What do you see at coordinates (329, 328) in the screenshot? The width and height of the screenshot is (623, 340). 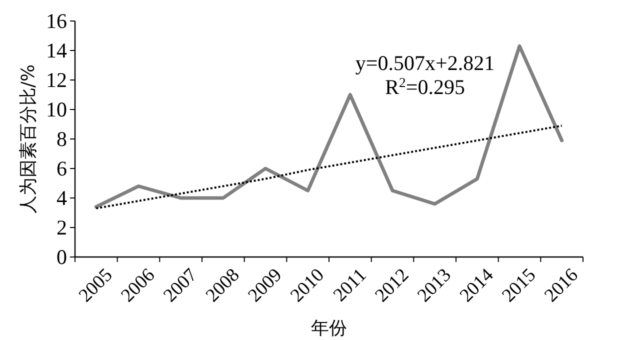 I see `x-axis-title: 年份` at bounding box center [329, 328].